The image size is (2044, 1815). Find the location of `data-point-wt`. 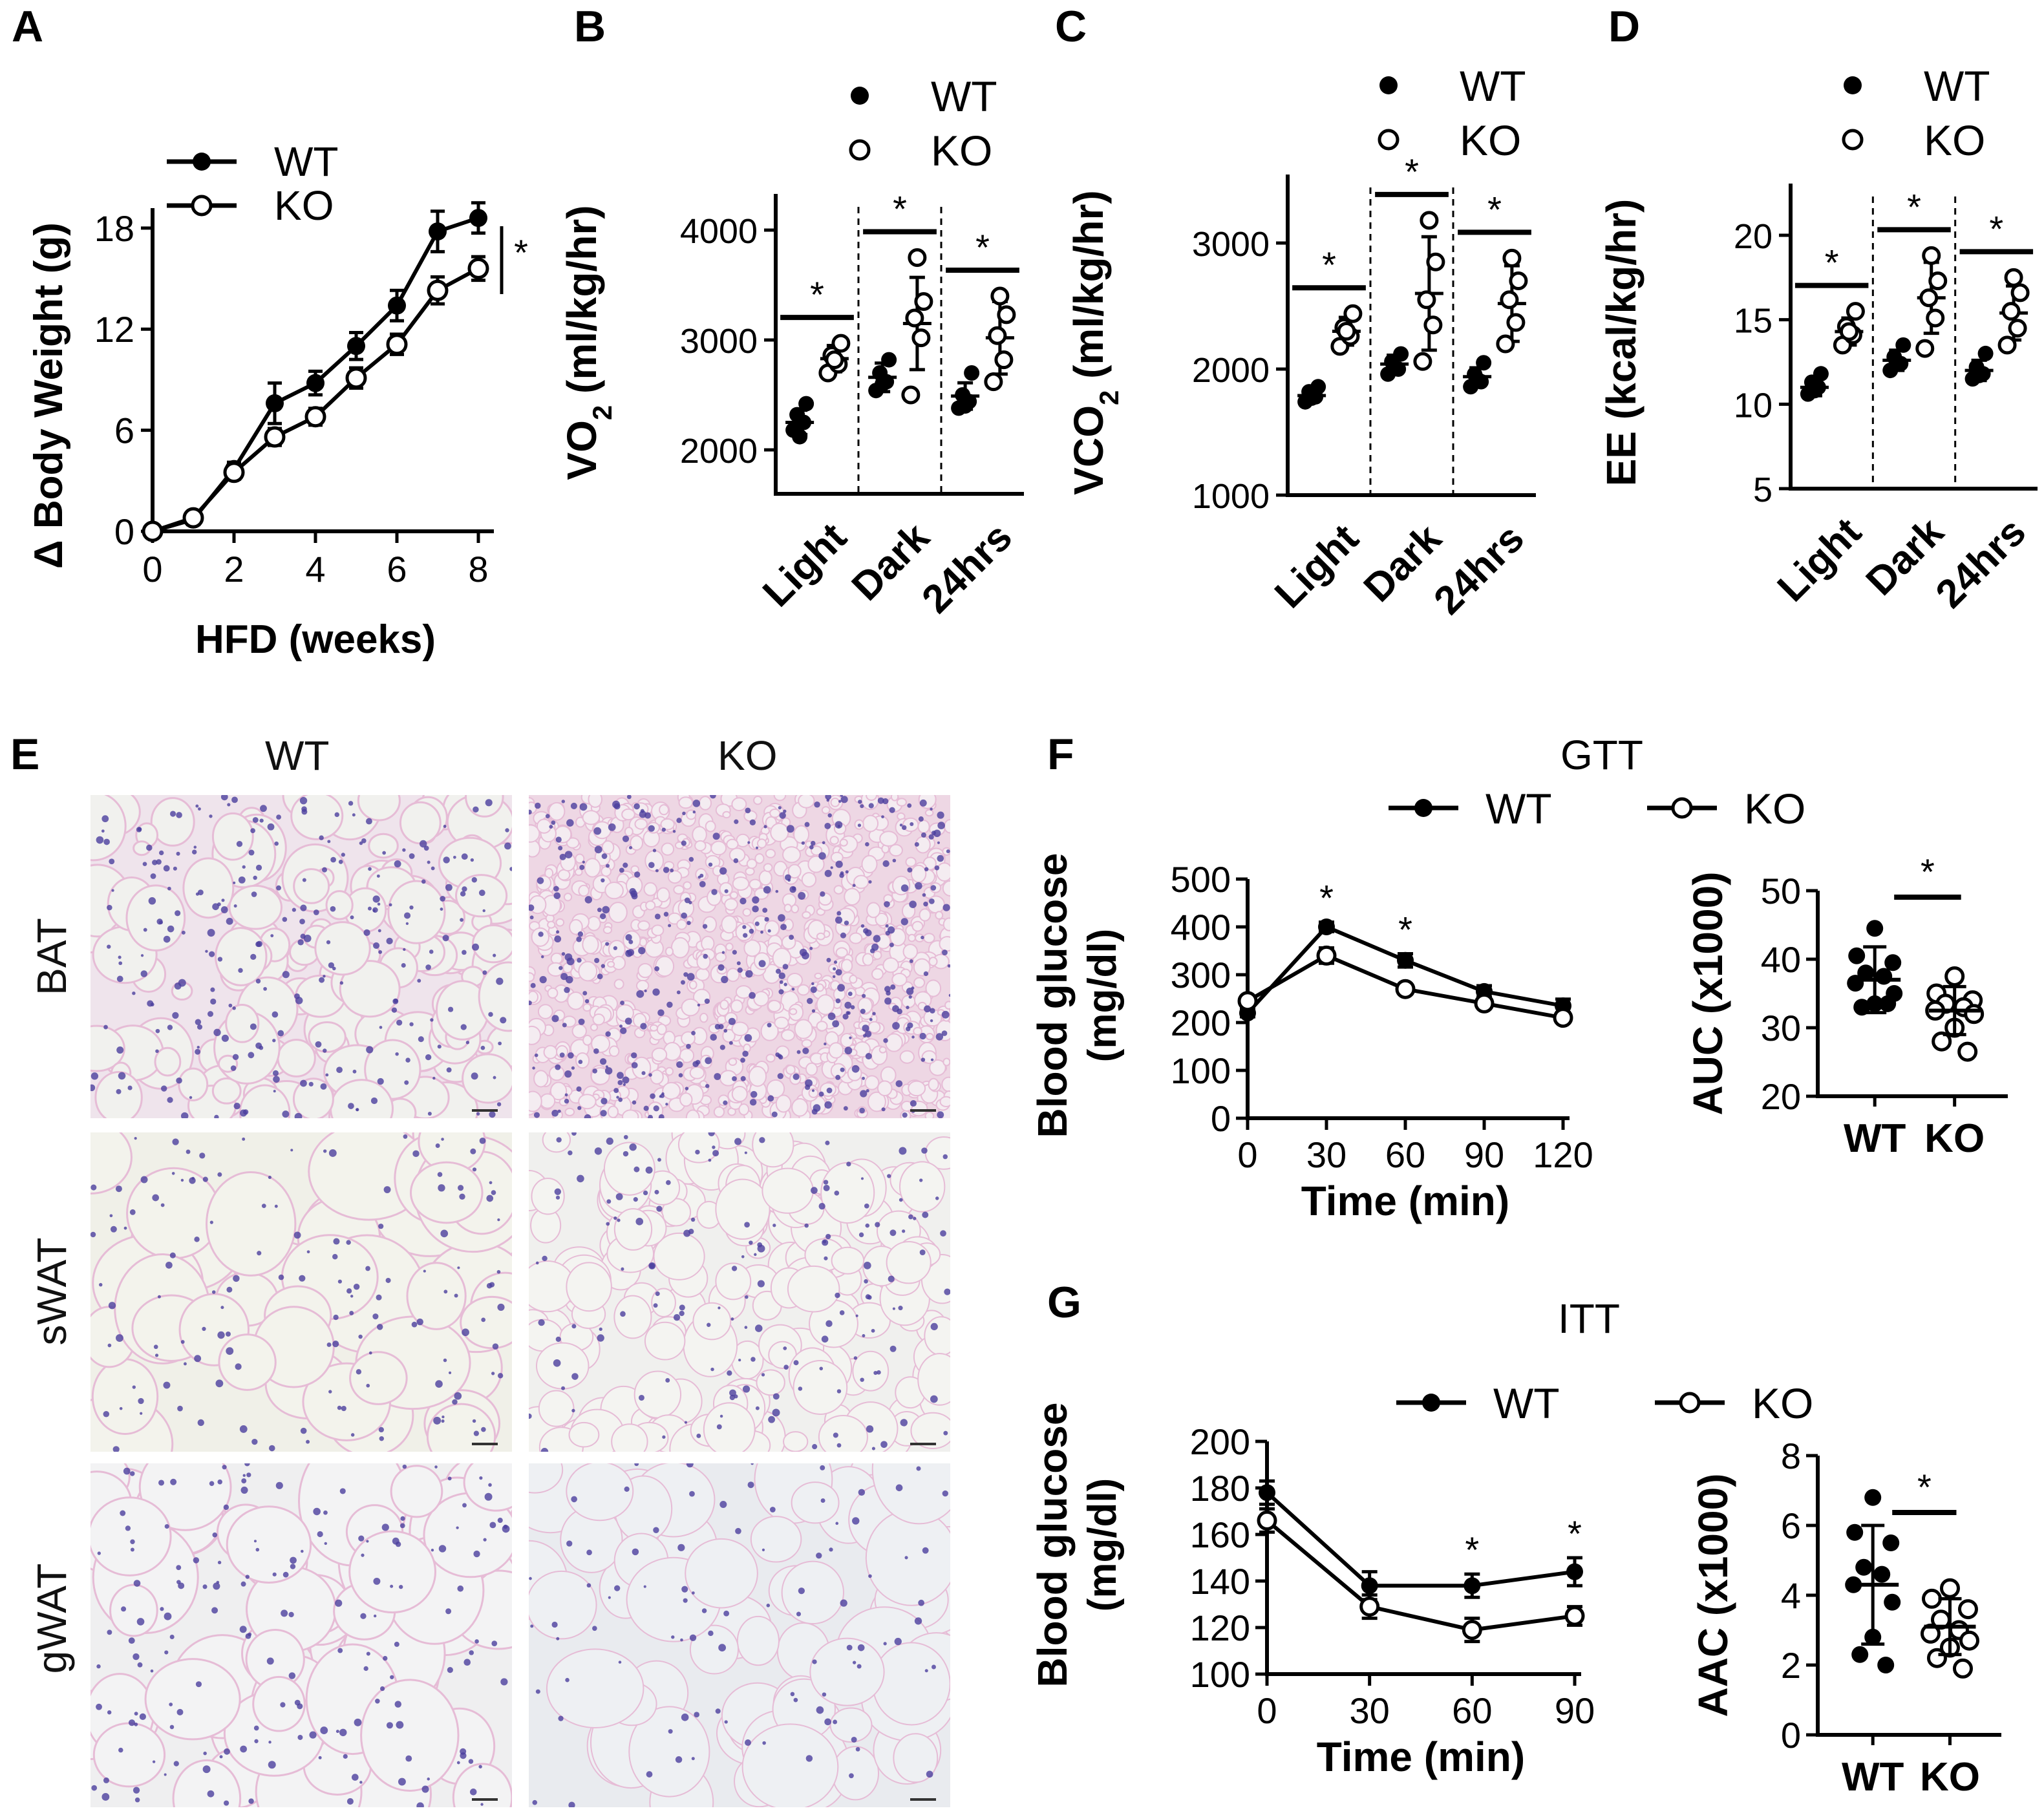

data-point-wt is located at coordinates (1855, 1532).